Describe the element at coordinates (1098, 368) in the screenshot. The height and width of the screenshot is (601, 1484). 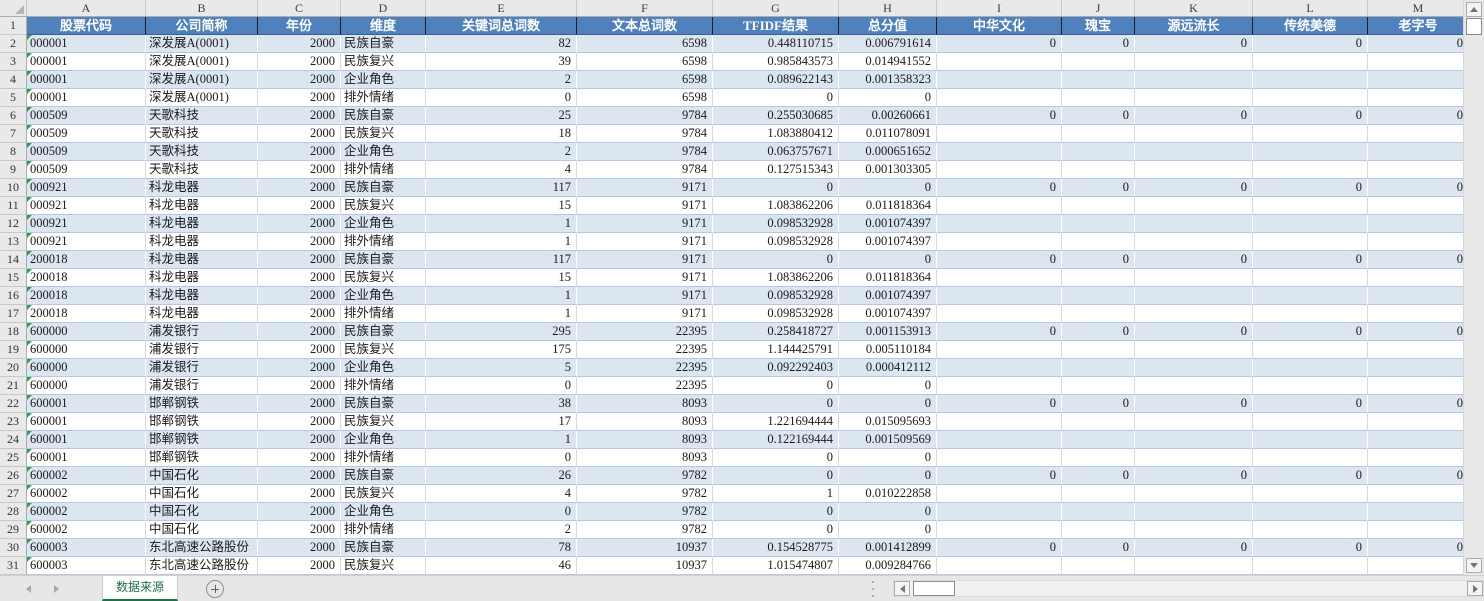
I see `cell-J20` at that location.